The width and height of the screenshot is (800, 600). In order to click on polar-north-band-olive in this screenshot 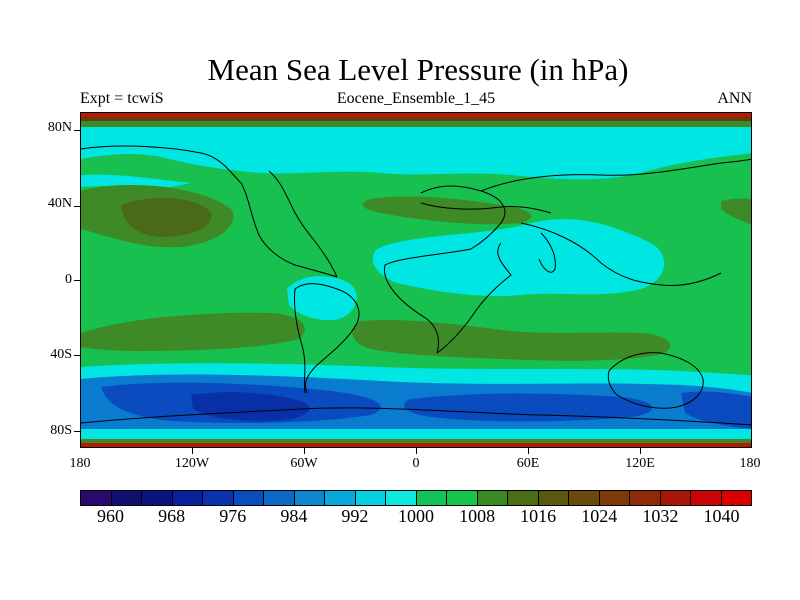, I will do `click(416, 124)`.